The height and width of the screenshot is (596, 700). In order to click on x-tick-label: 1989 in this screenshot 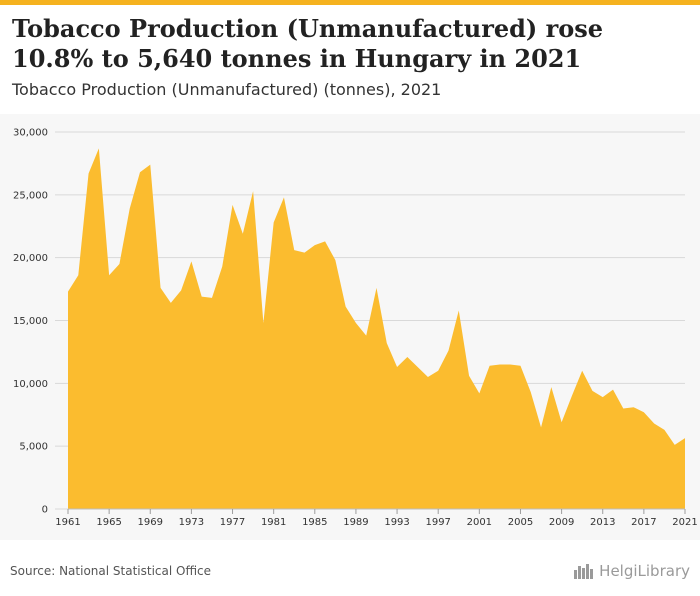, I will do `click(355, 522)`.